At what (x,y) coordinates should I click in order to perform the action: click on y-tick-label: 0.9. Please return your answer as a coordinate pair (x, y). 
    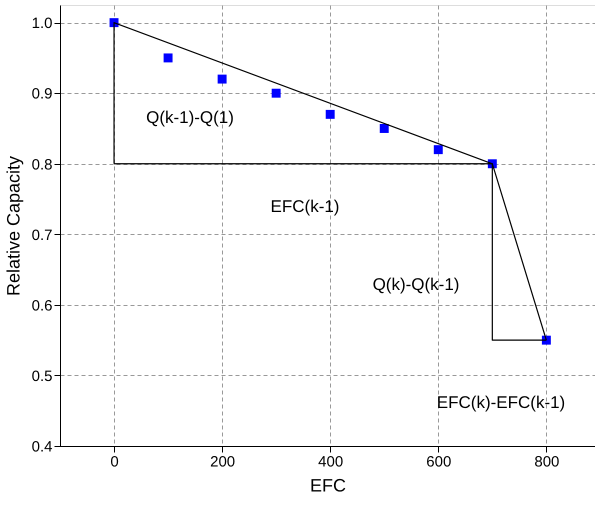
    Looking at the image, I should click on (42, 94).